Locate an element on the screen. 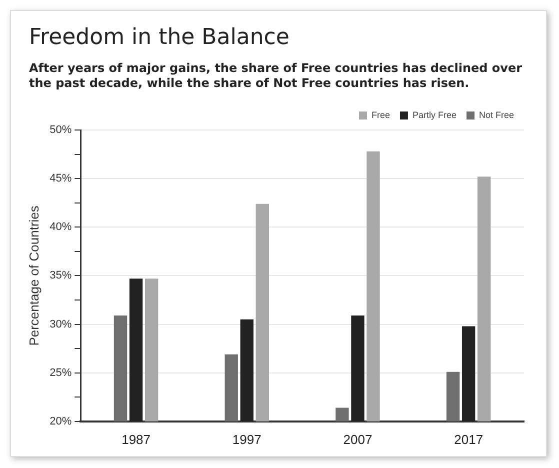 This screenshot has width=559, height=468. chart-subtitle: After years of major gains, the share of Free countries has declined over the past decade, while the share of Not Free countries has risen. is located at coordinates (276, 76).